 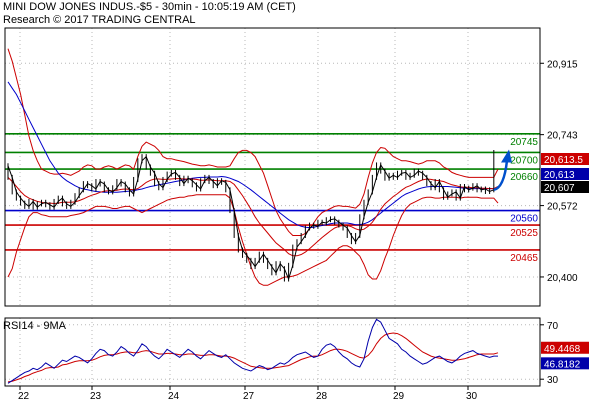 What do you see at coordinates (249, 395) in the screenshot?
I see `time-axis-label: 27` at bounding box center [249, 395].